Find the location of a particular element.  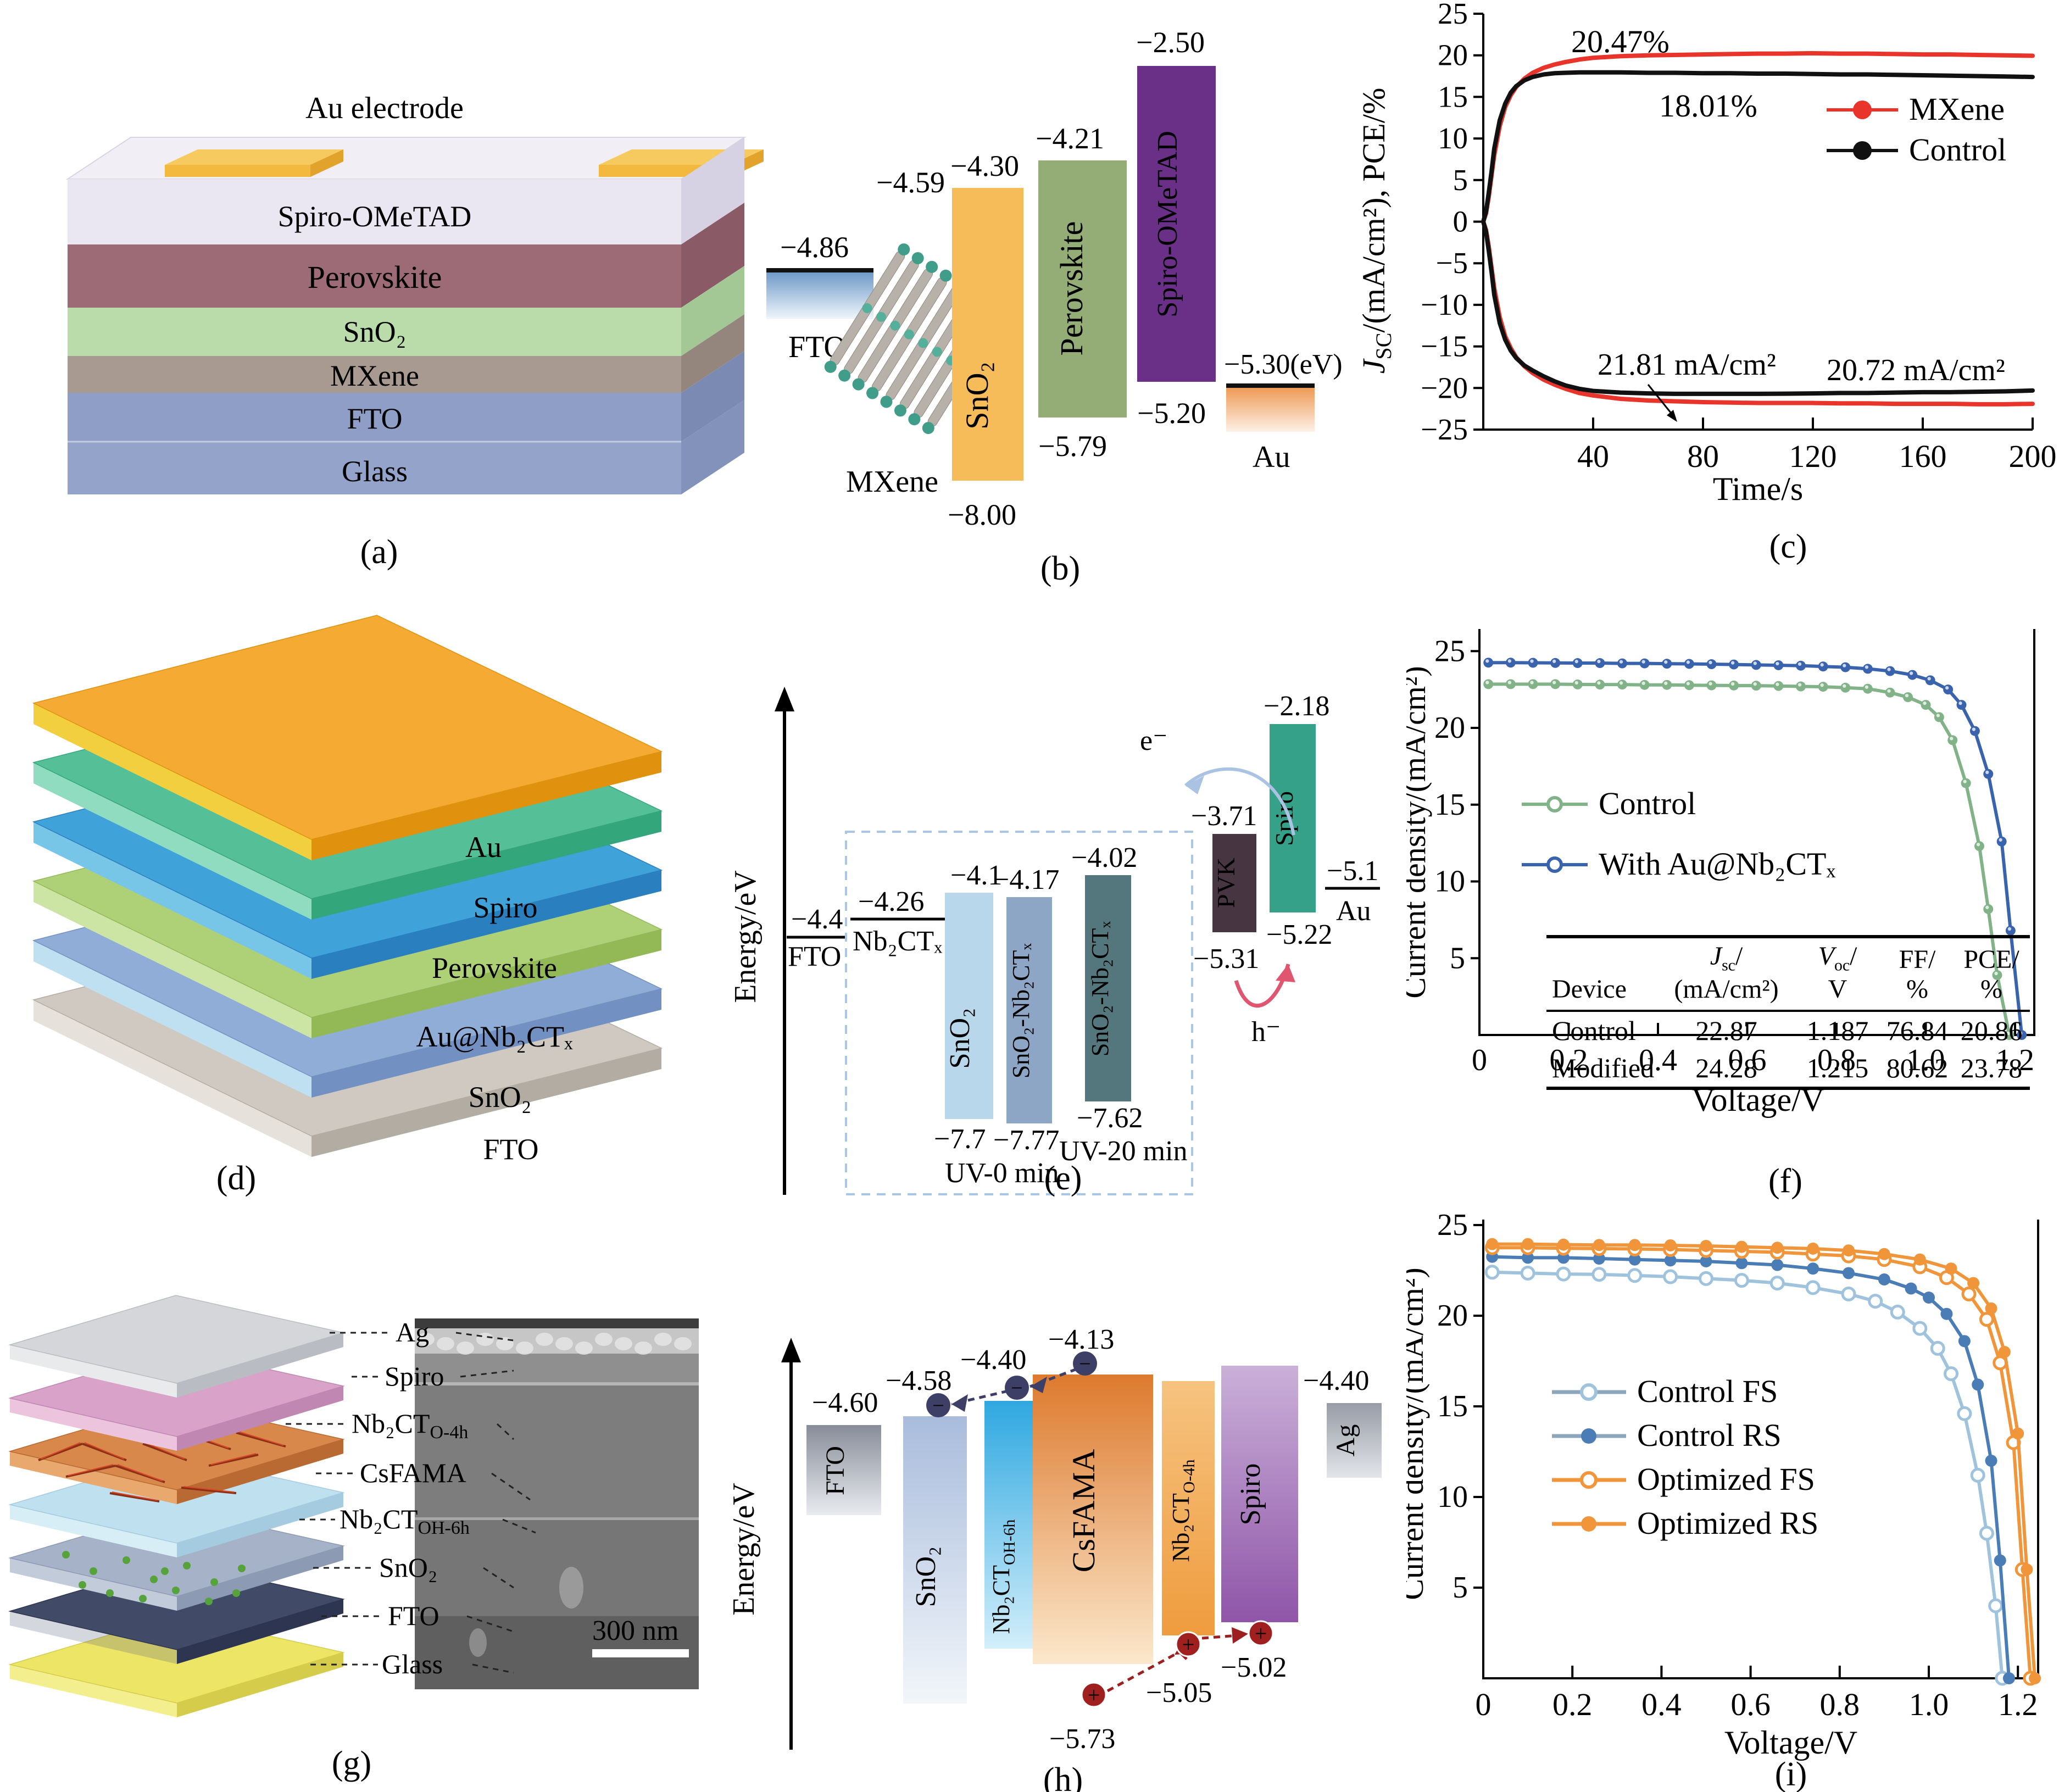

uv-dashed-box is located at coordinates (1019, 1013).